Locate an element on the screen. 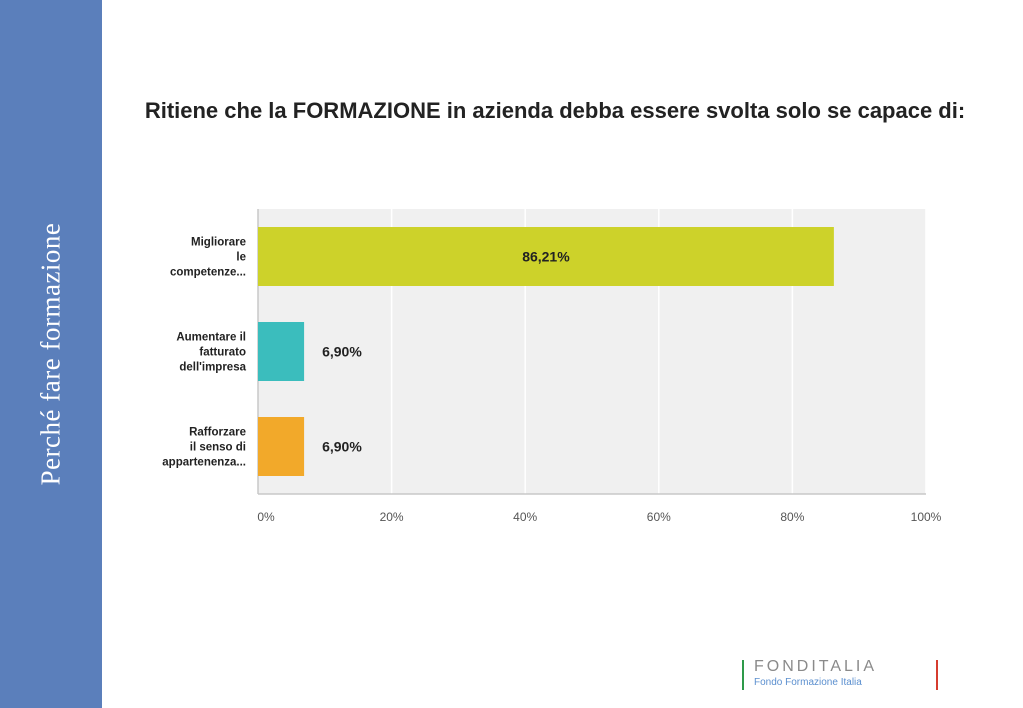  category-label: Aumentare il is located at coordinates (211, 338).